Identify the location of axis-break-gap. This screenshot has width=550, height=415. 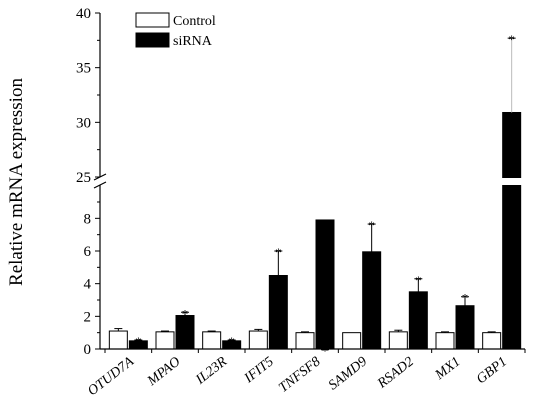
(308, 181).